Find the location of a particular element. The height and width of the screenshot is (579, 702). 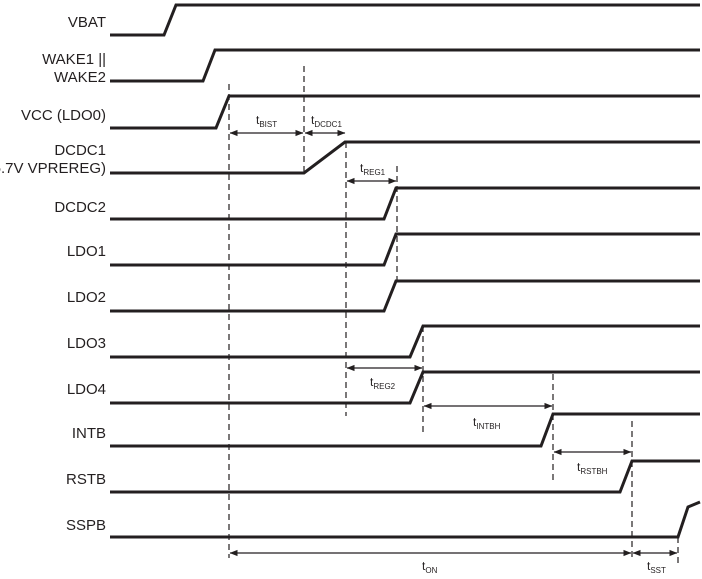

signal-label-ldo2: LDO2 is located at coordinates (86, 297).